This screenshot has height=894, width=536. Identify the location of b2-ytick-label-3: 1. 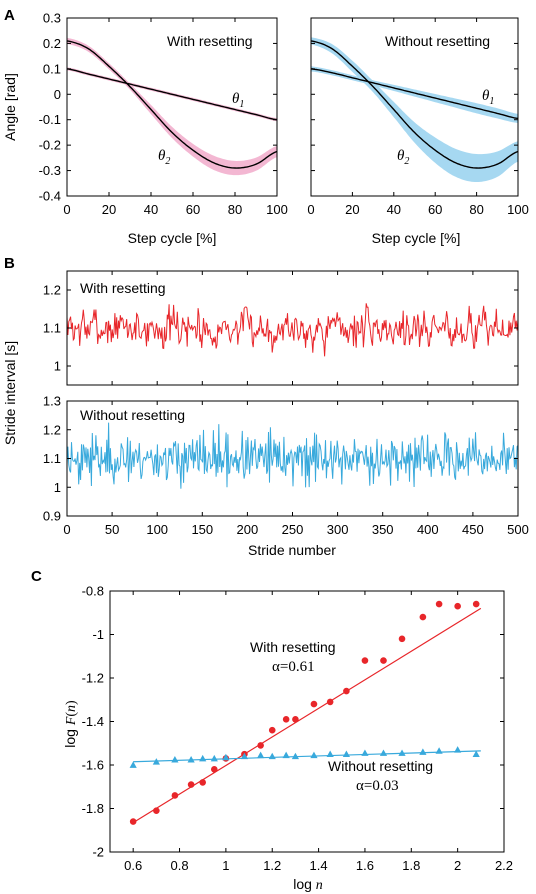
(57, 487).